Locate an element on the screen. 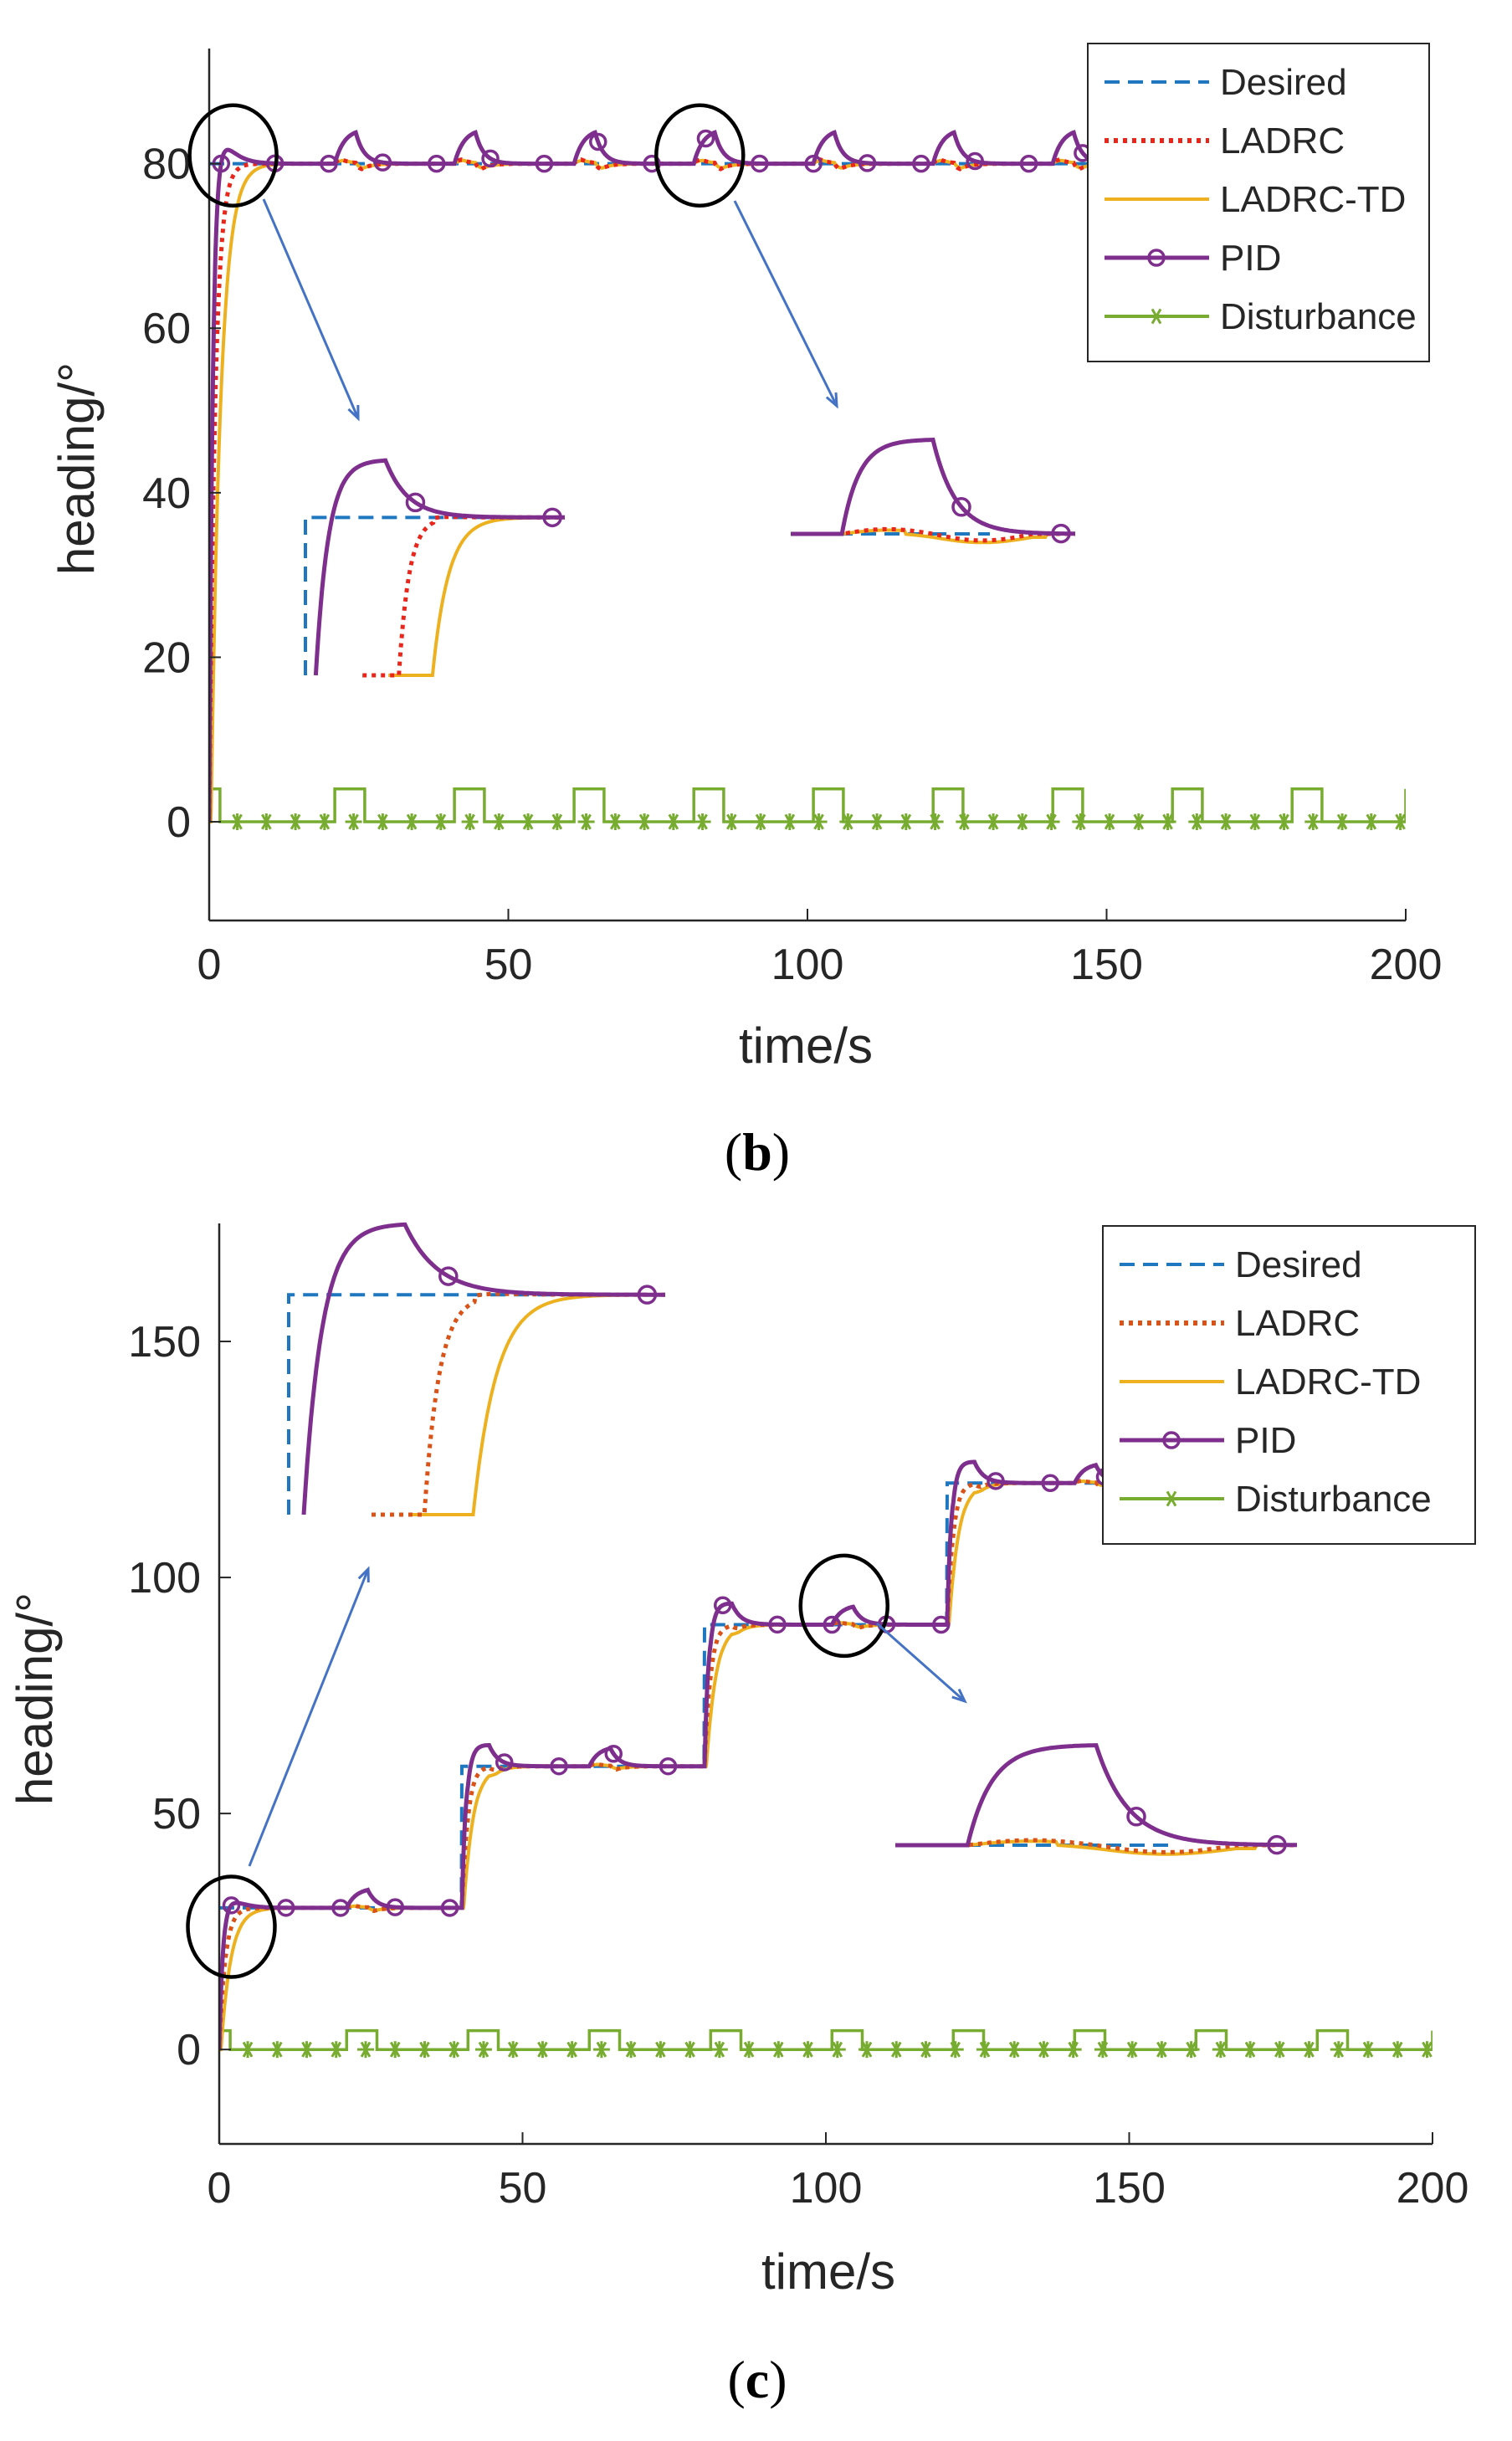 The image size is (1512, 2441). legend-box is located at coordinates (1258, 202).